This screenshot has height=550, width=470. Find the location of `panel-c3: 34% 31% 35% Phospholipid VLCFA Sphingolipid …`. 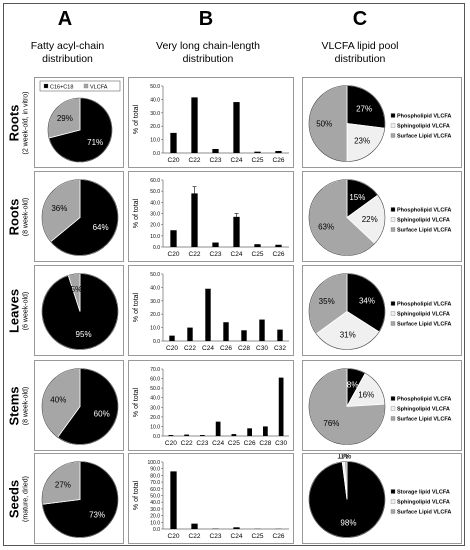

panel-c3: 34% 31% 35% Phospholipid VLCFA Sphingolipid … is located at coordinates (382, 310).